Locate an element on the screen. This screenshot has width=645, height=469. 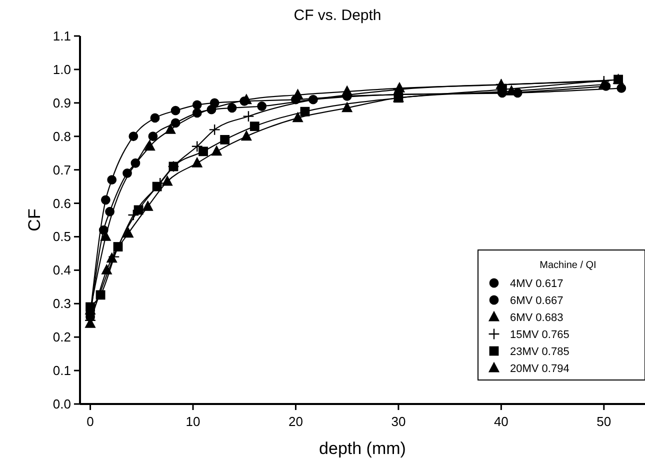
y-tick-label: 0.1 is located at coordinates (61, 370).